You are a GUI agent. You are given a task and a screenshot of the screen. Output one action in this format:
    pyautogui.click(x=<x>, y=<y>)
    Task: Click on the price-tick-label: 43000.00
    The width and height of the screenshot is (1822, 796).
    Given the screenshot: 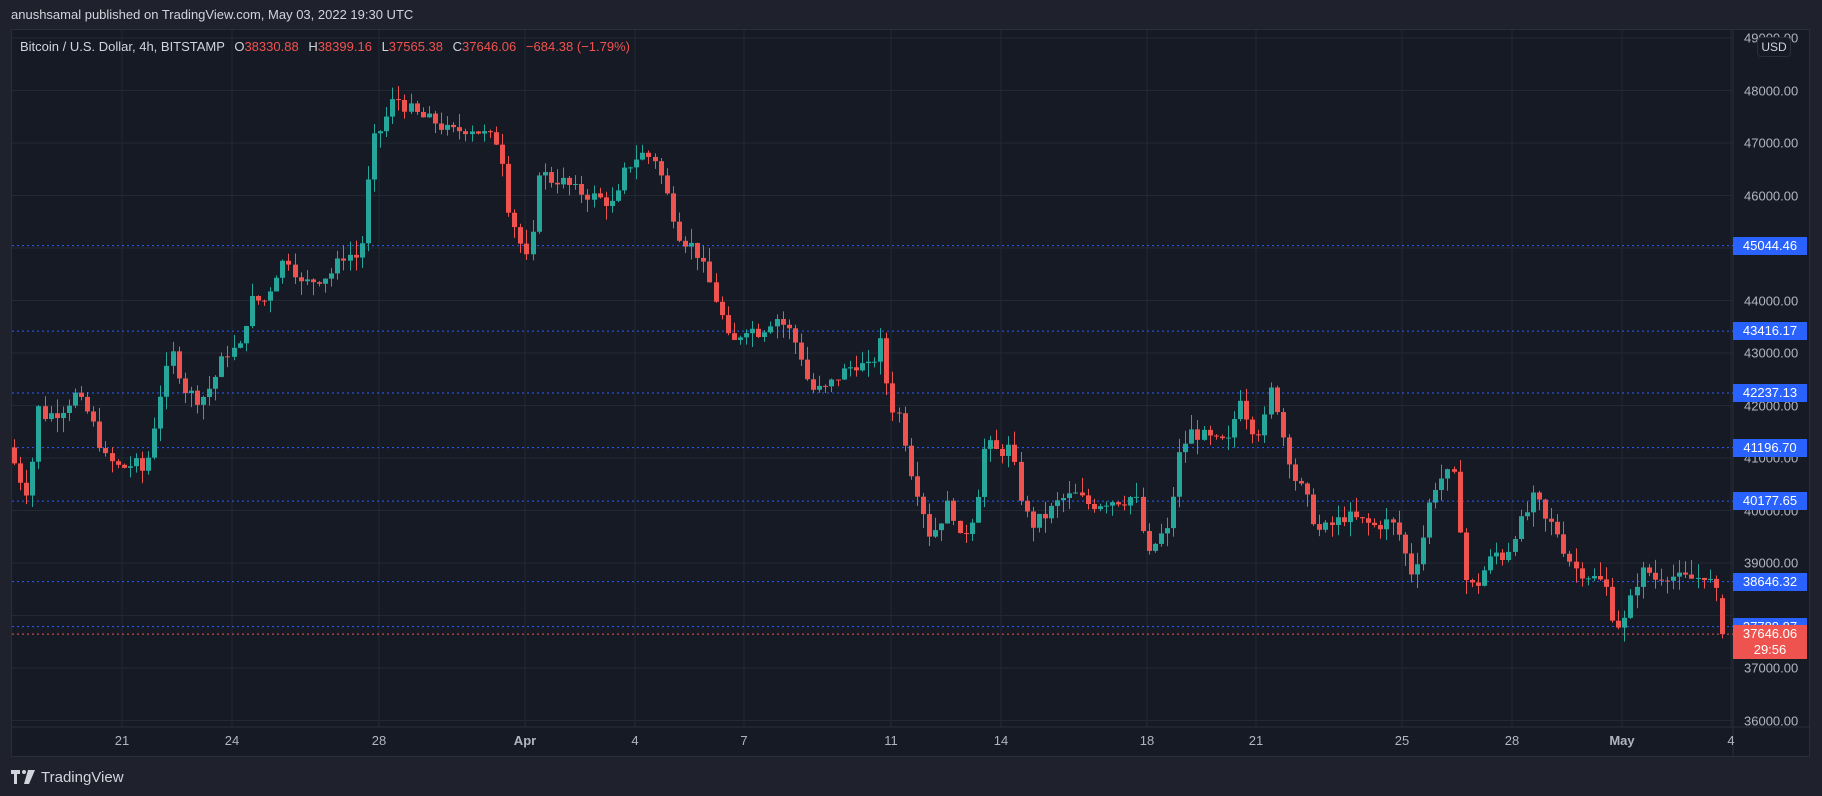 What is the action you would take?
    pyautogui.click(x=1771, y=353)
    